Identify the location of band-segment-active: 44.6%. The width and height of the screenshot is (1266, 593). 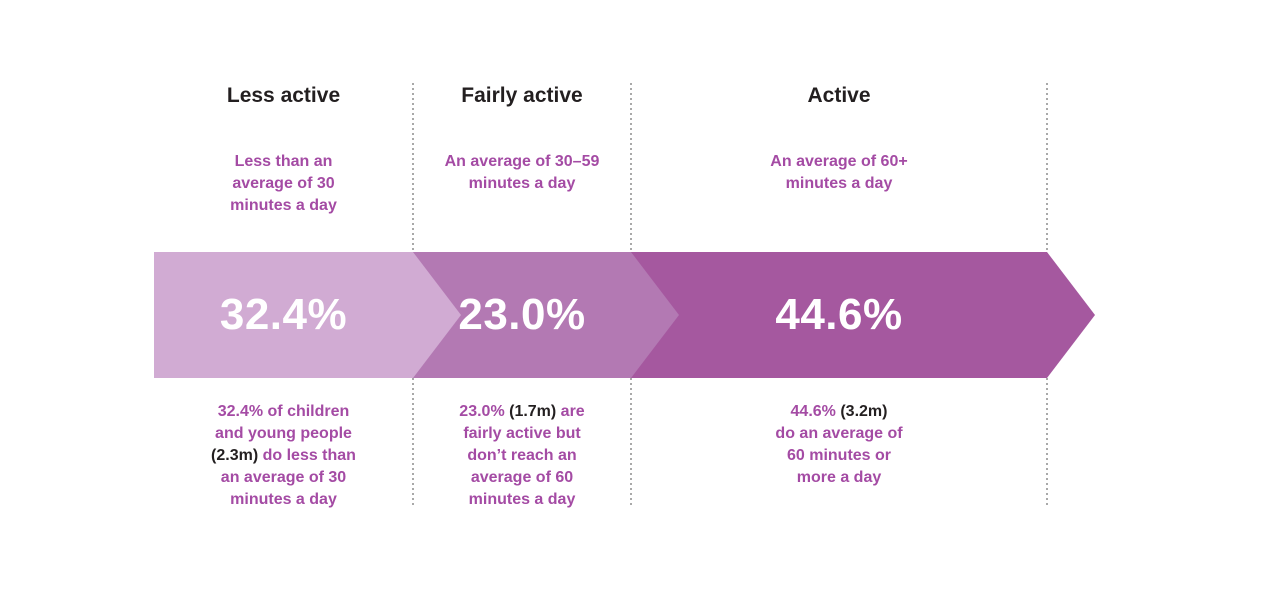
(863, 315).